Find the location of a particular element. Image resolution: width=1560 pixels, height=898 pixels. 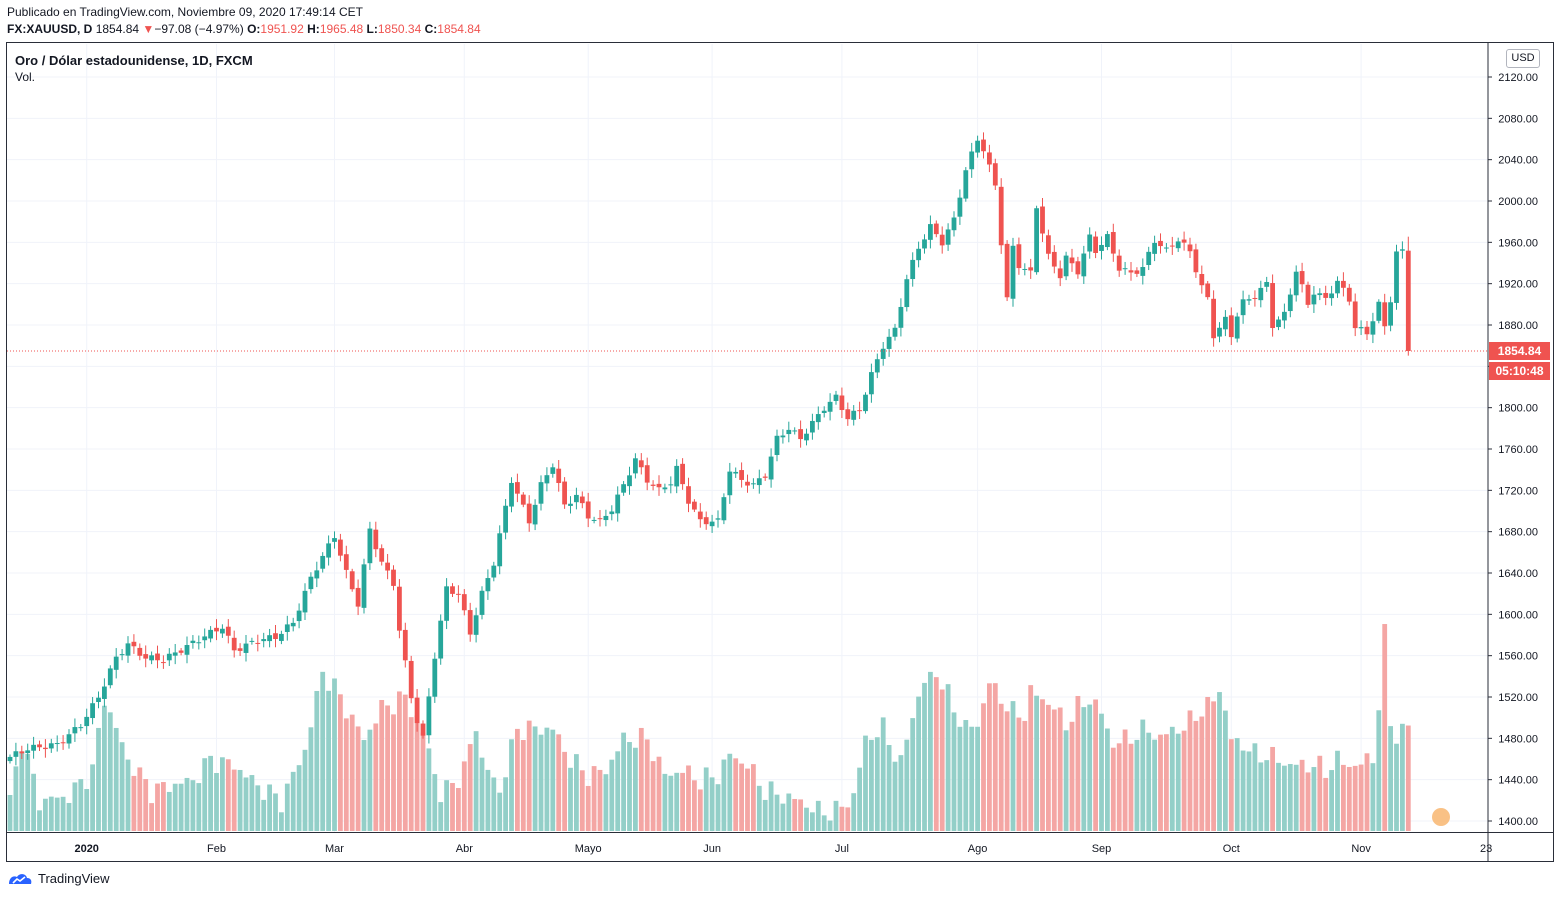

brand-name: TradingView is located at coordinates (74, 878).